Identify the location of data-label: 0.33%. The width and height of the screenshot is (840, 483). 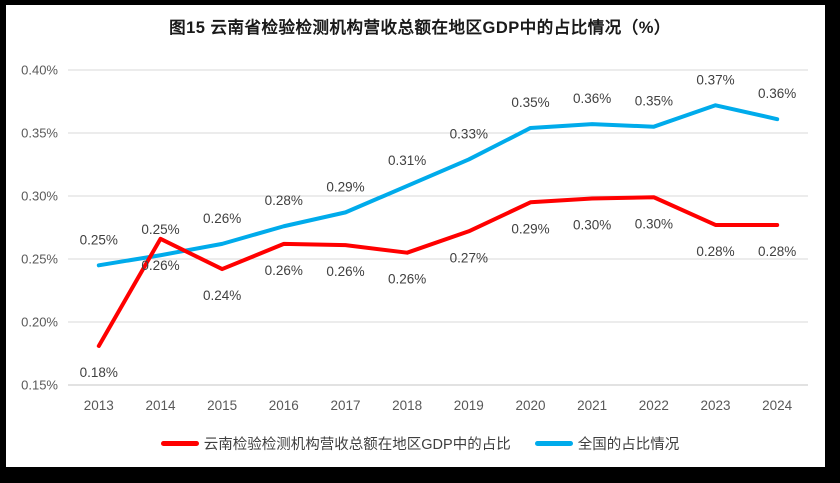
(469, 133).